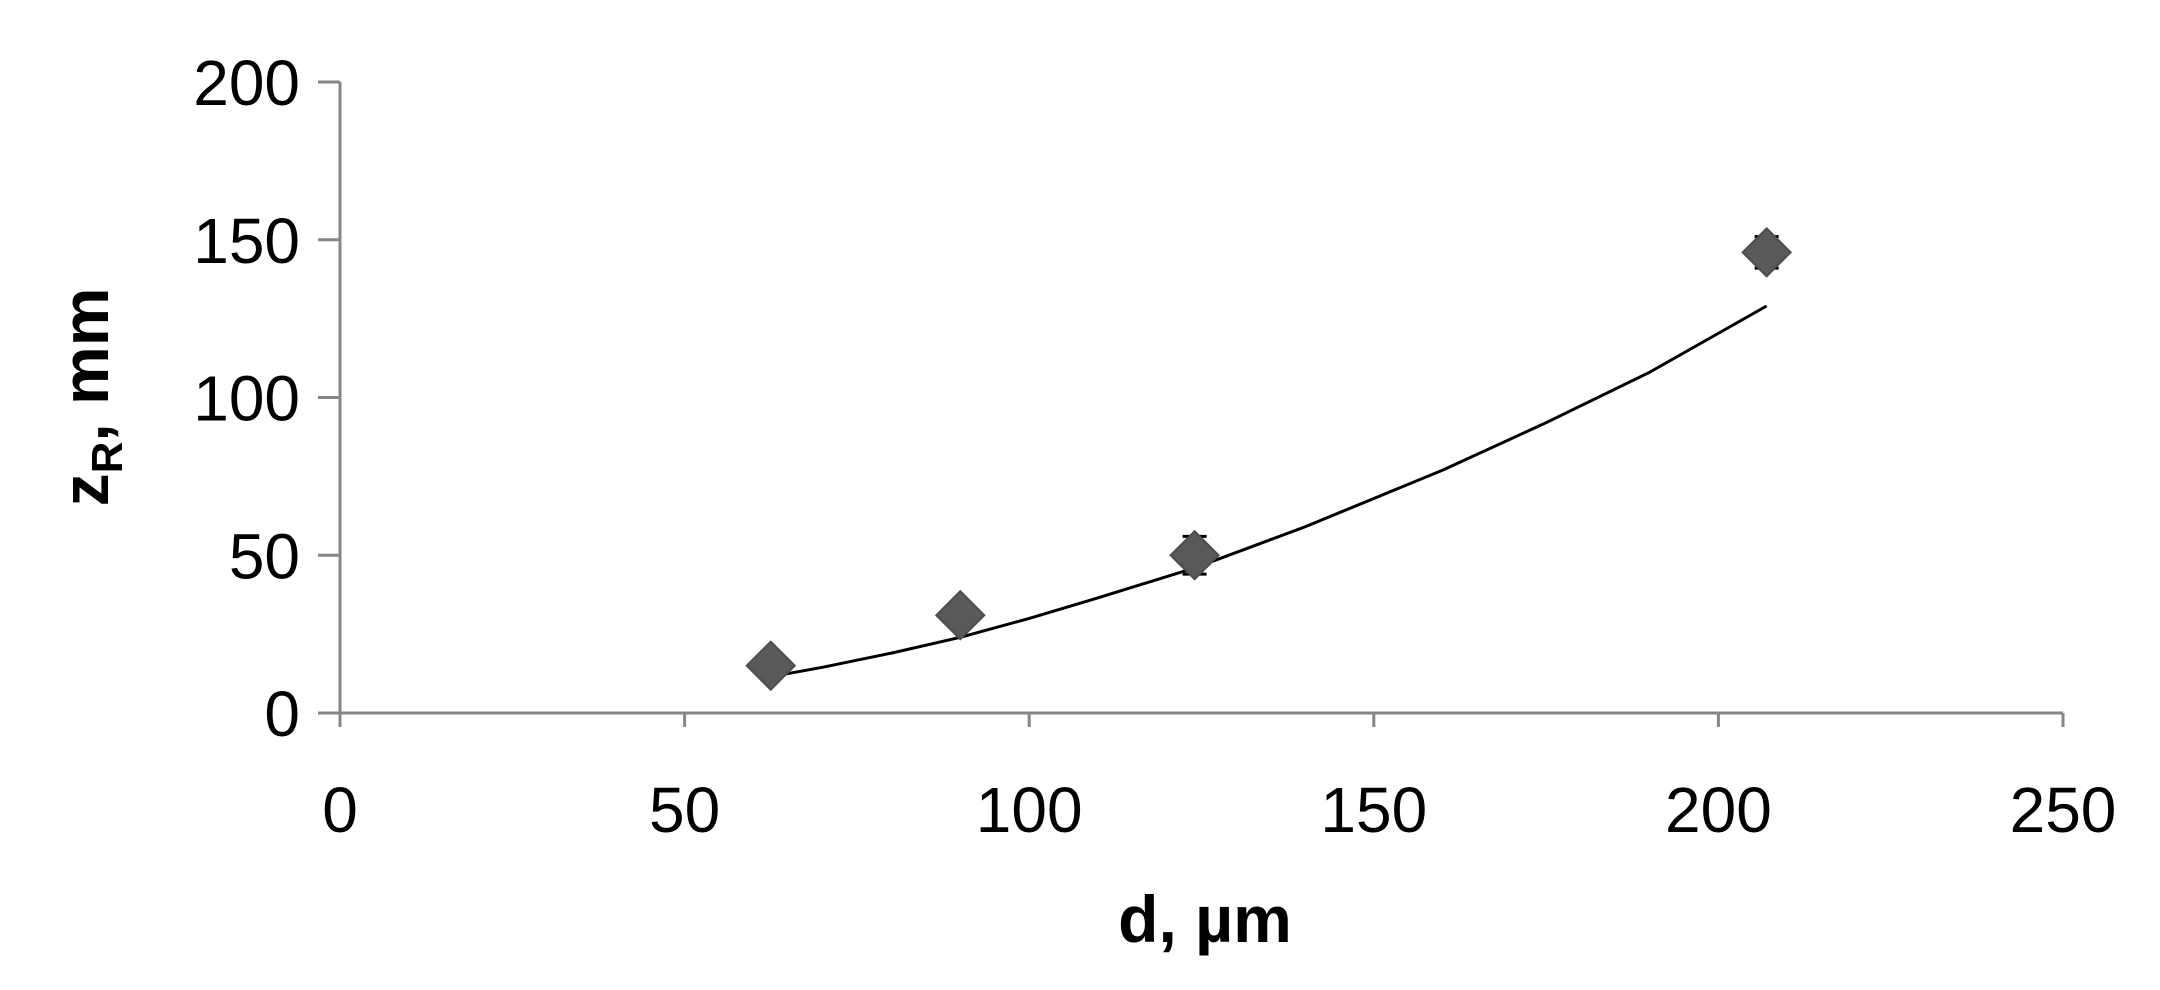 Image resolution: width=2160 pixels, height=990 pixels. I want to click on y-tick-label: 200, so click(246, 83).